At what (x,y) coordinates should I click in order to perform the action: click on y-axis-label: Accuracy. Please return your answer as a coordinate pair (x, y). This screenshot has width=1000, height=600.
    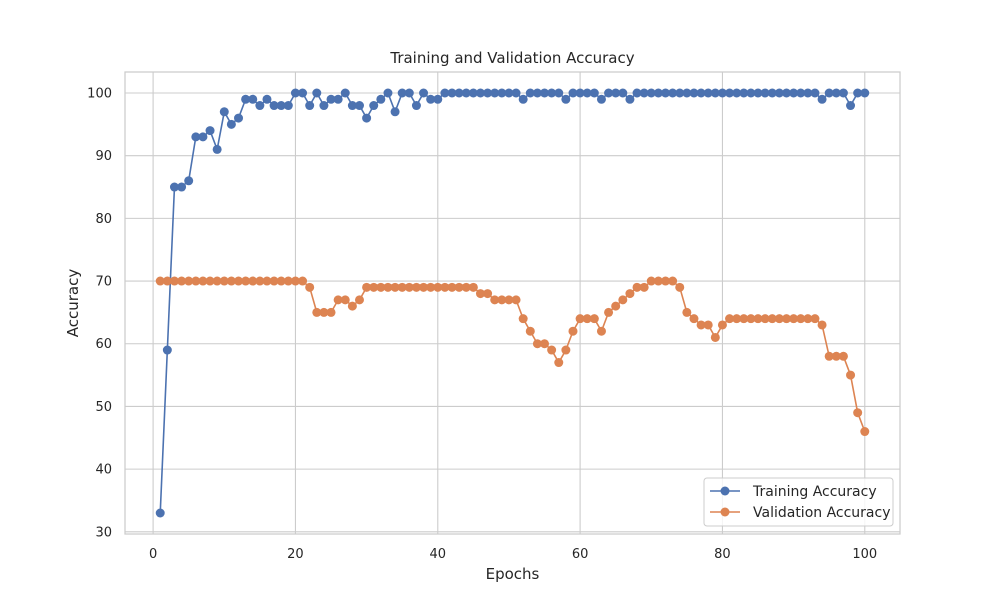
    Looking at the image, I should click on (73, 303).